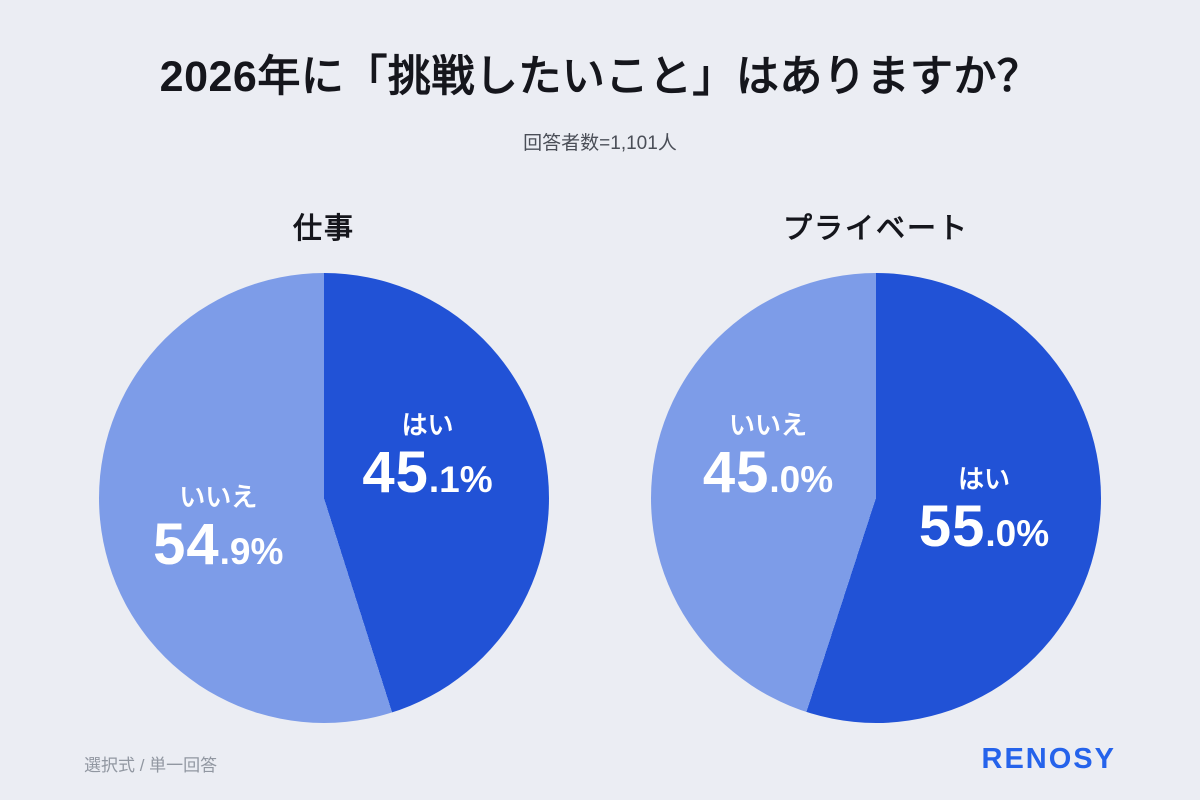 This screenshot has height=800, width=1200. I want to click on chart-title: プライベート, so click(875, 229).